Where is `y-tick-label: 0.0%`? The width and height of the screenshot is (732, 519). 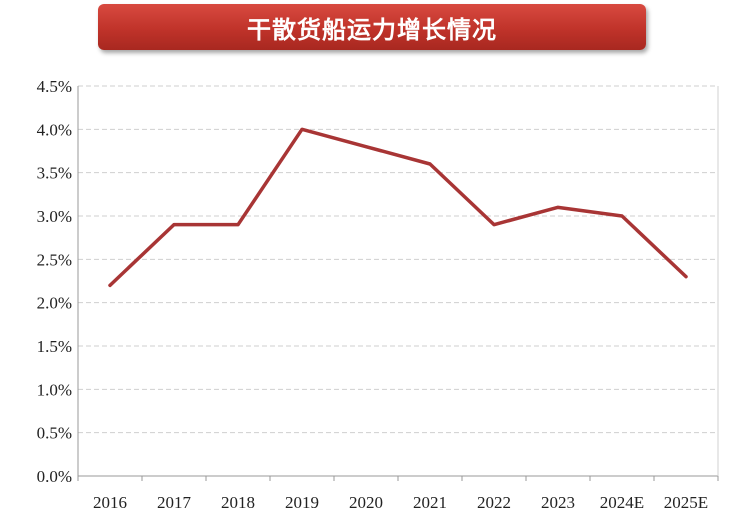 y-tick-label: 0.0% is located at coordinates (54, 476).